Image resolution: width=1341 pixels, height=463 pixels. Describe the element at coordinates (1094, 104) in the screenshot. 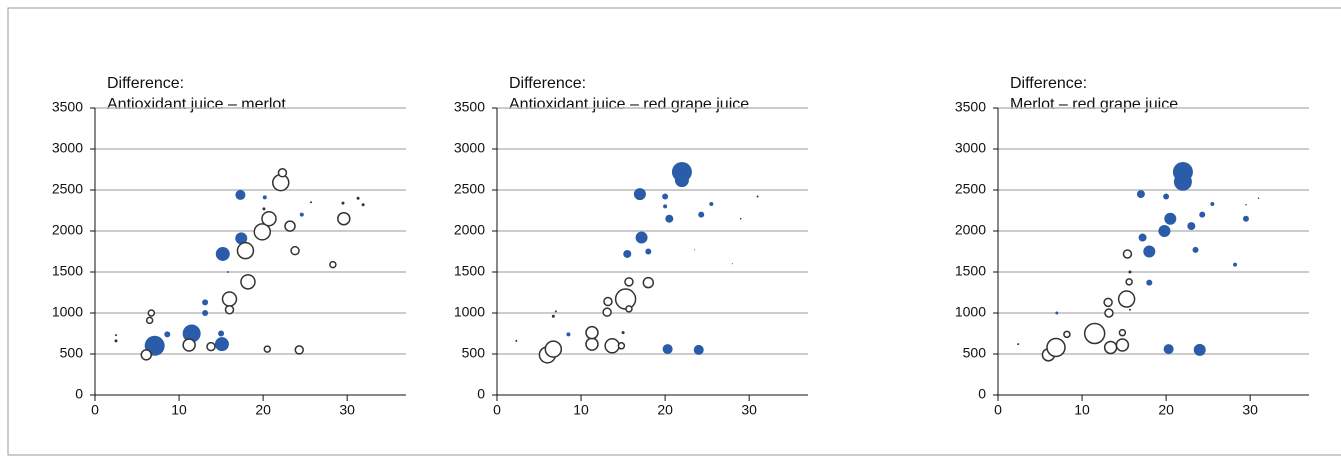

I see `chart-subtitle: Merlot – red grape juice` at that location.